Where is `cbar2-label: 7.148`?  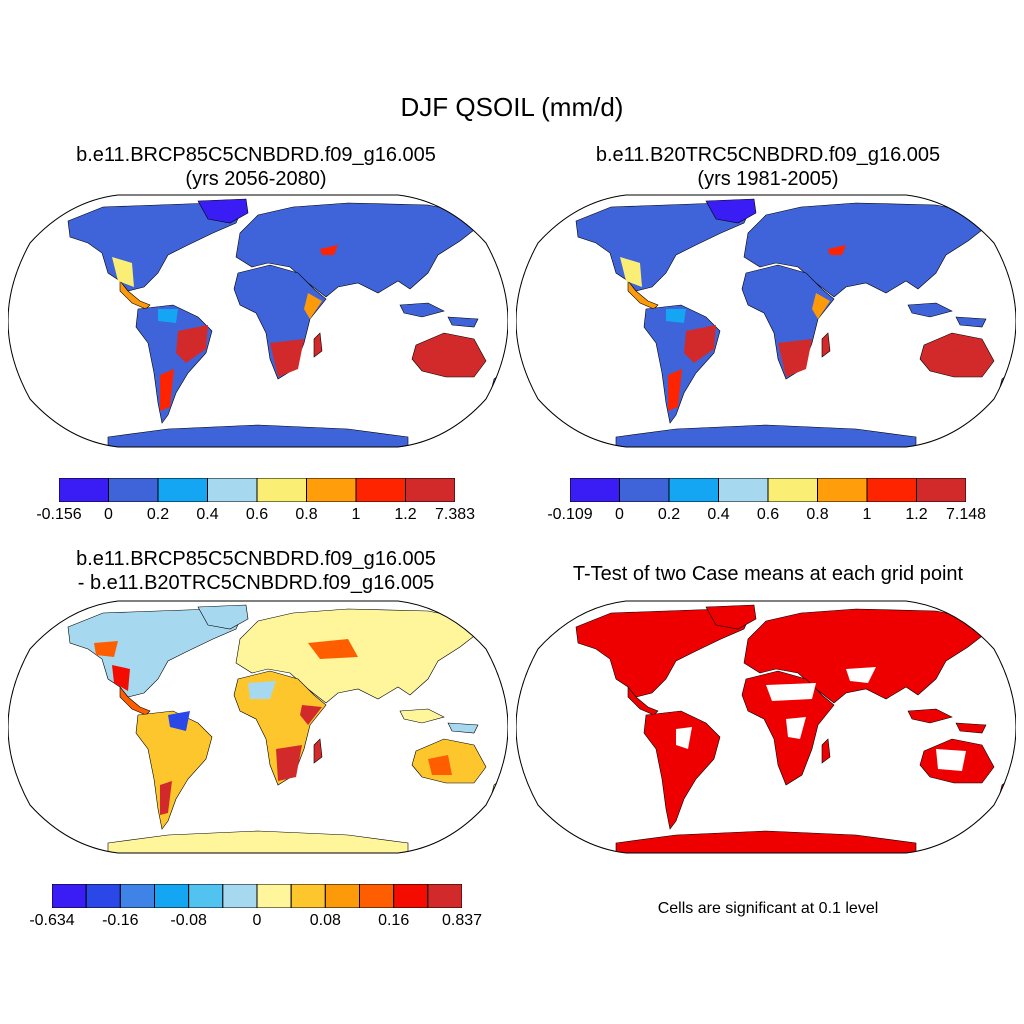 cbar2-label: 7.148 is located at coordinates (966, 514).